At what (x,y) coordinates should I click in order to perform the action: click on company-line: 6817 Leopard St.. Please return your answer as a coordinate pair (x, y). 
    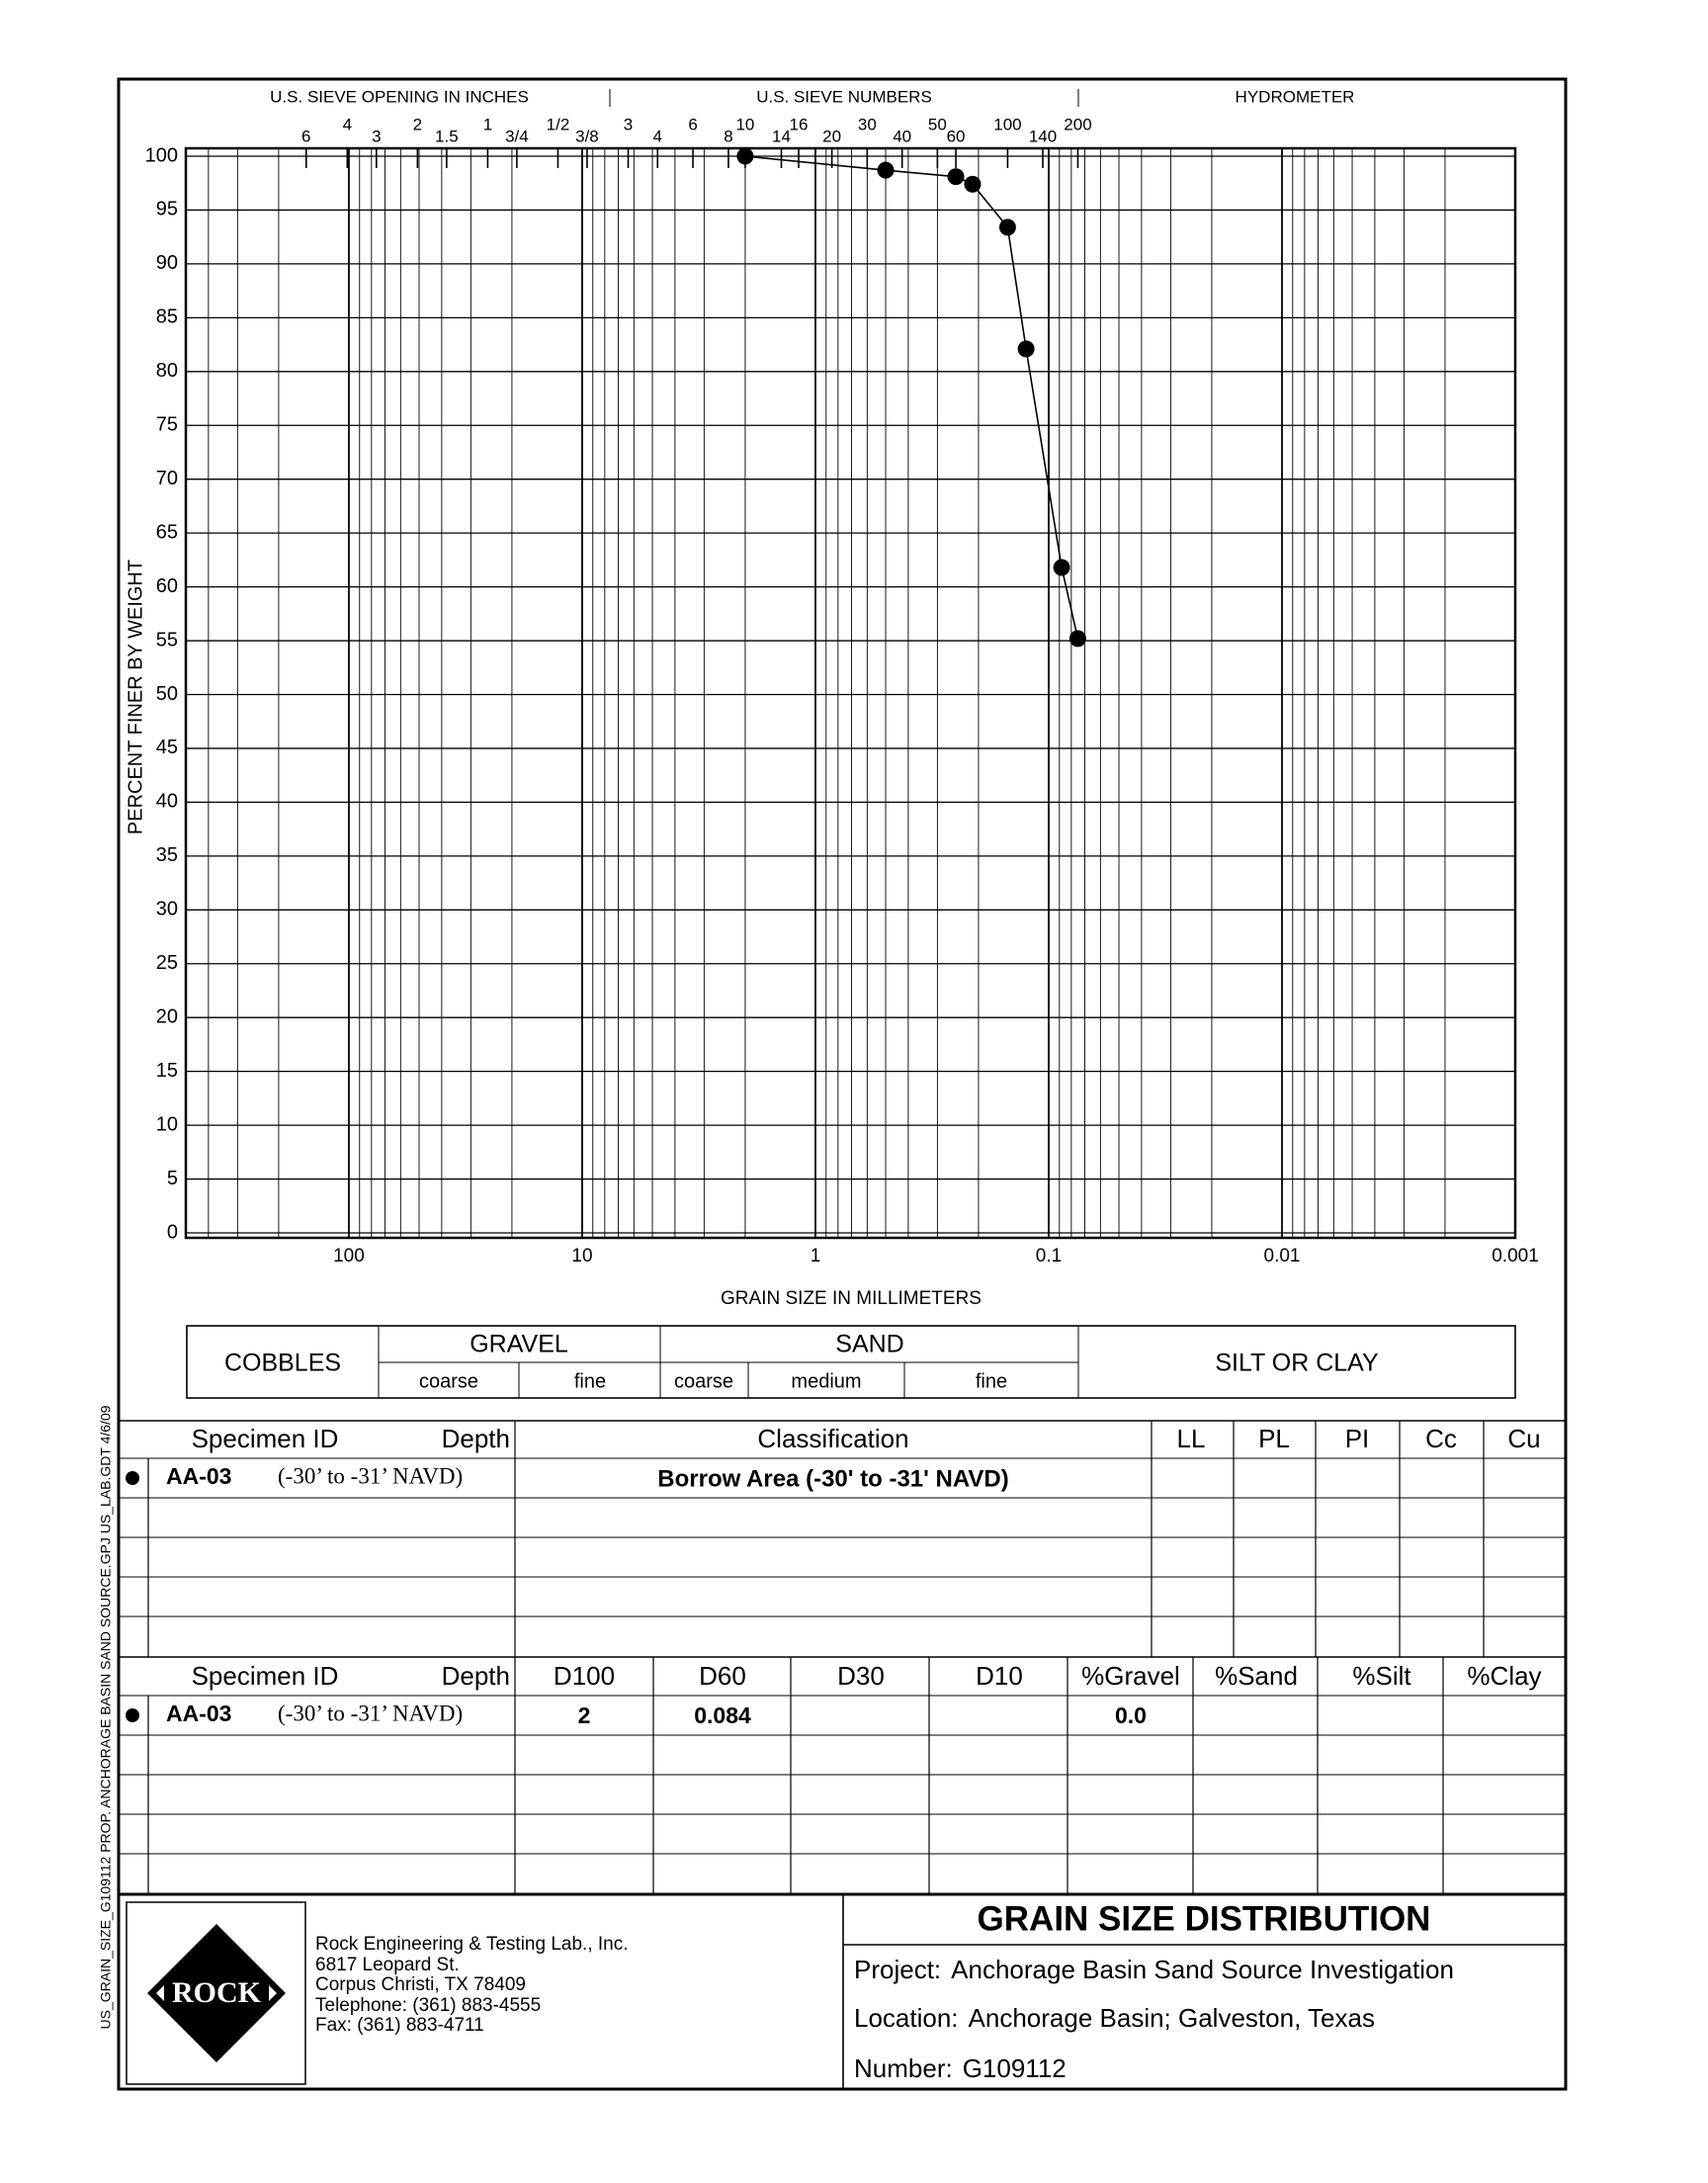
    Looking at the image, I should click on (387, 1965).